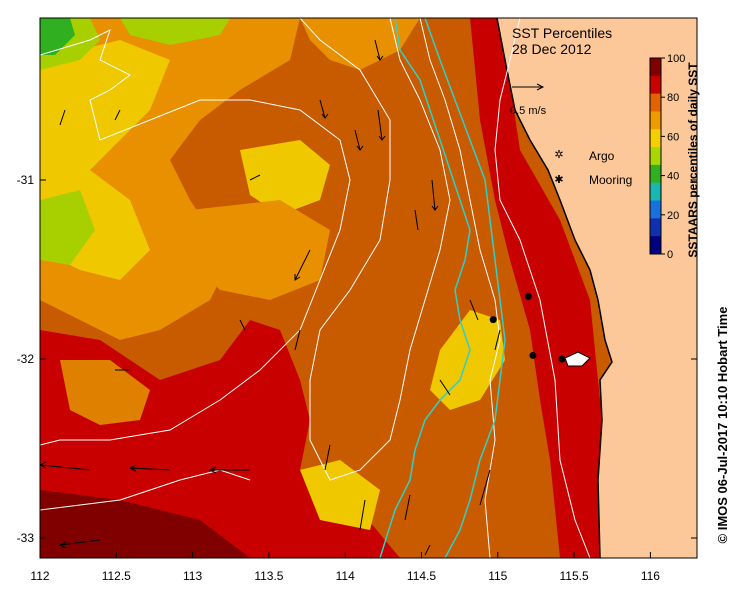  I want to click on colorbar: 100 80 60 40 20 0, so click(667, 157).